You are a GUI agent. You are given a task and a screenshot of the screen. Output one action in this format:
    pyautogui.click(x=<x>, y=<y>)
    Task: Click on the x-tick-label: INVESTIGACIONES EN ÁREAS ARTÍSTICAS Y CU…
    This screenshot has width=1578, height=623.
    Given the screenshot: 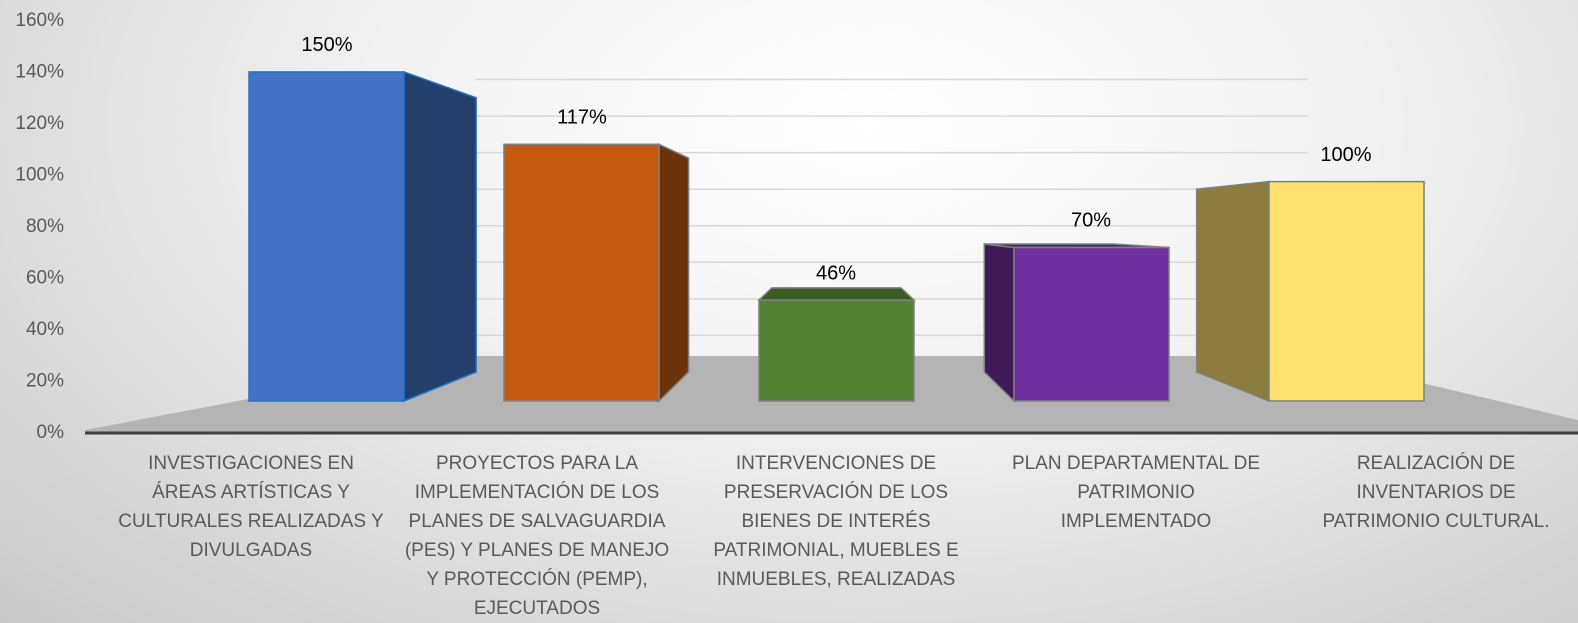 What is the action you would take?
    pyautogui.click(x=251, y=507)
    